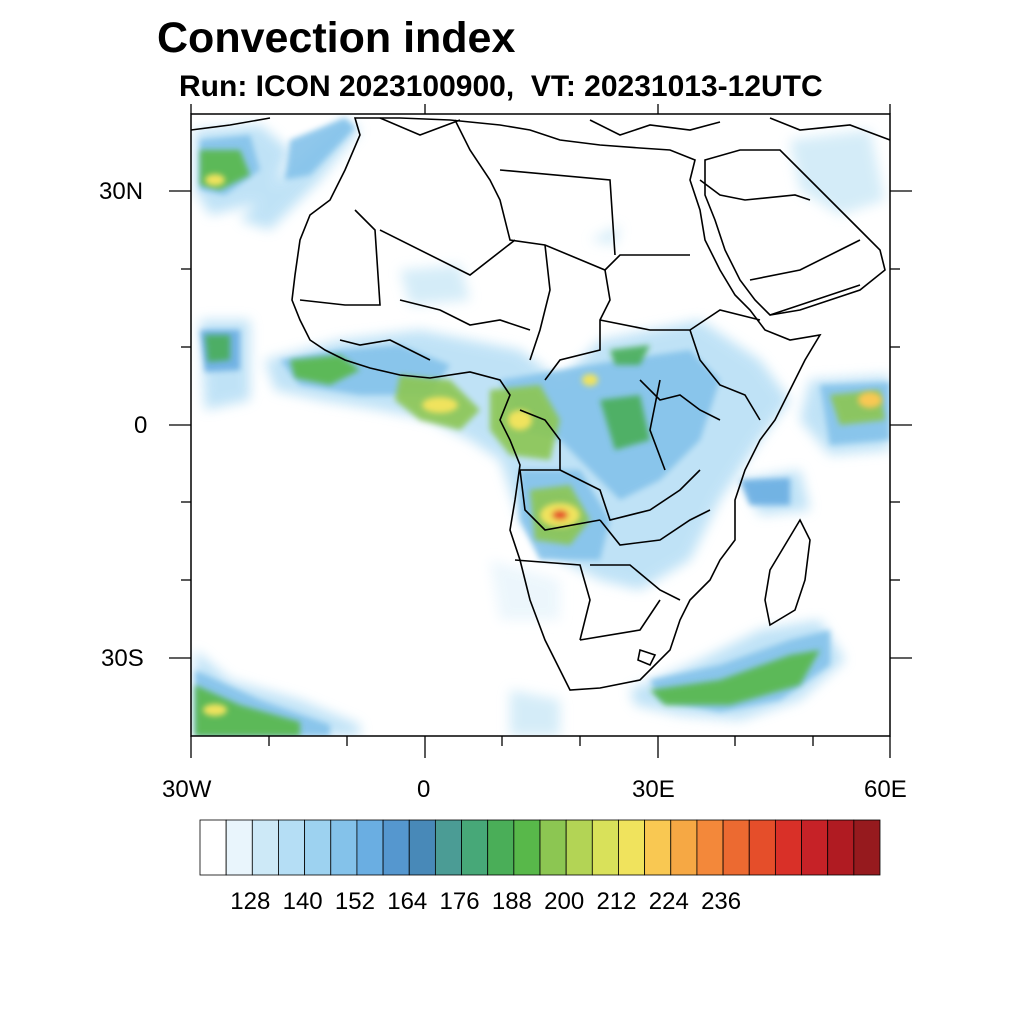 This screenshot has height=1024, width=1024. Describe the element at coordinates (501, 86) in the screenshot. I see `chart-subtitle: Run: ICON 2023100900, VT: 20231013-12UTC` at that location.